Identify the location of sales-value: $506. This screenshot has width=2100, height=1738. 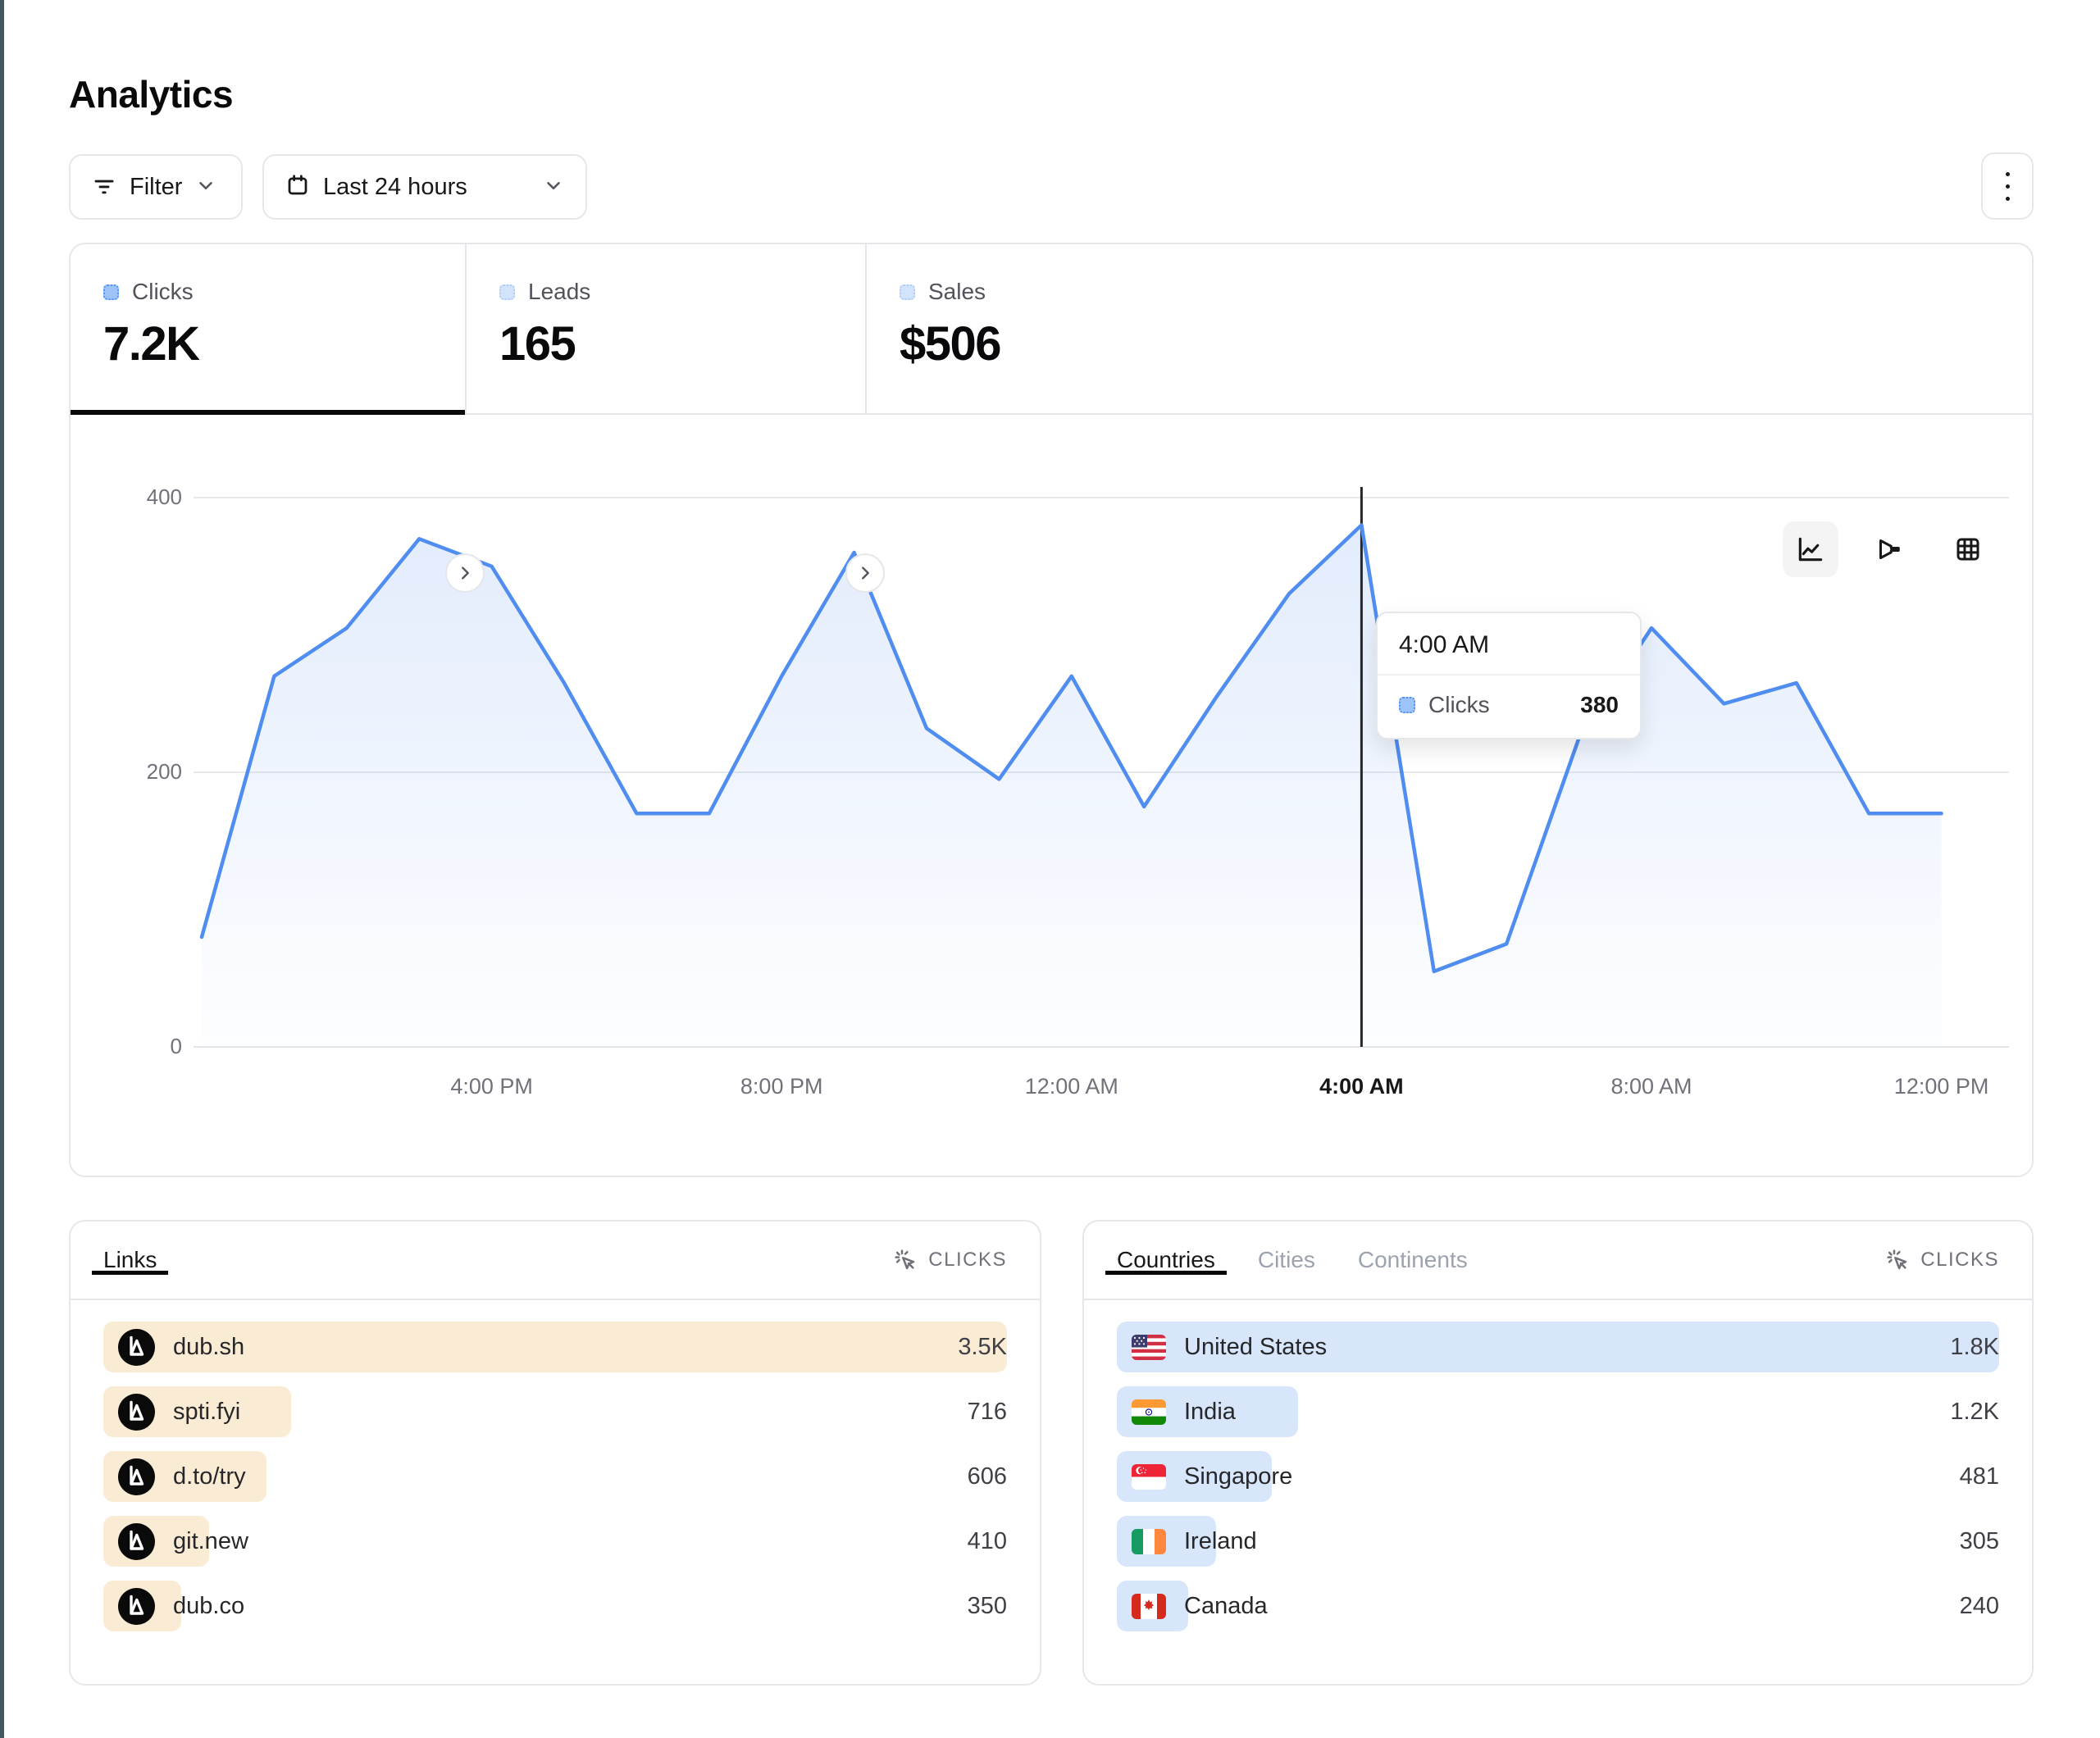
(951, 344).